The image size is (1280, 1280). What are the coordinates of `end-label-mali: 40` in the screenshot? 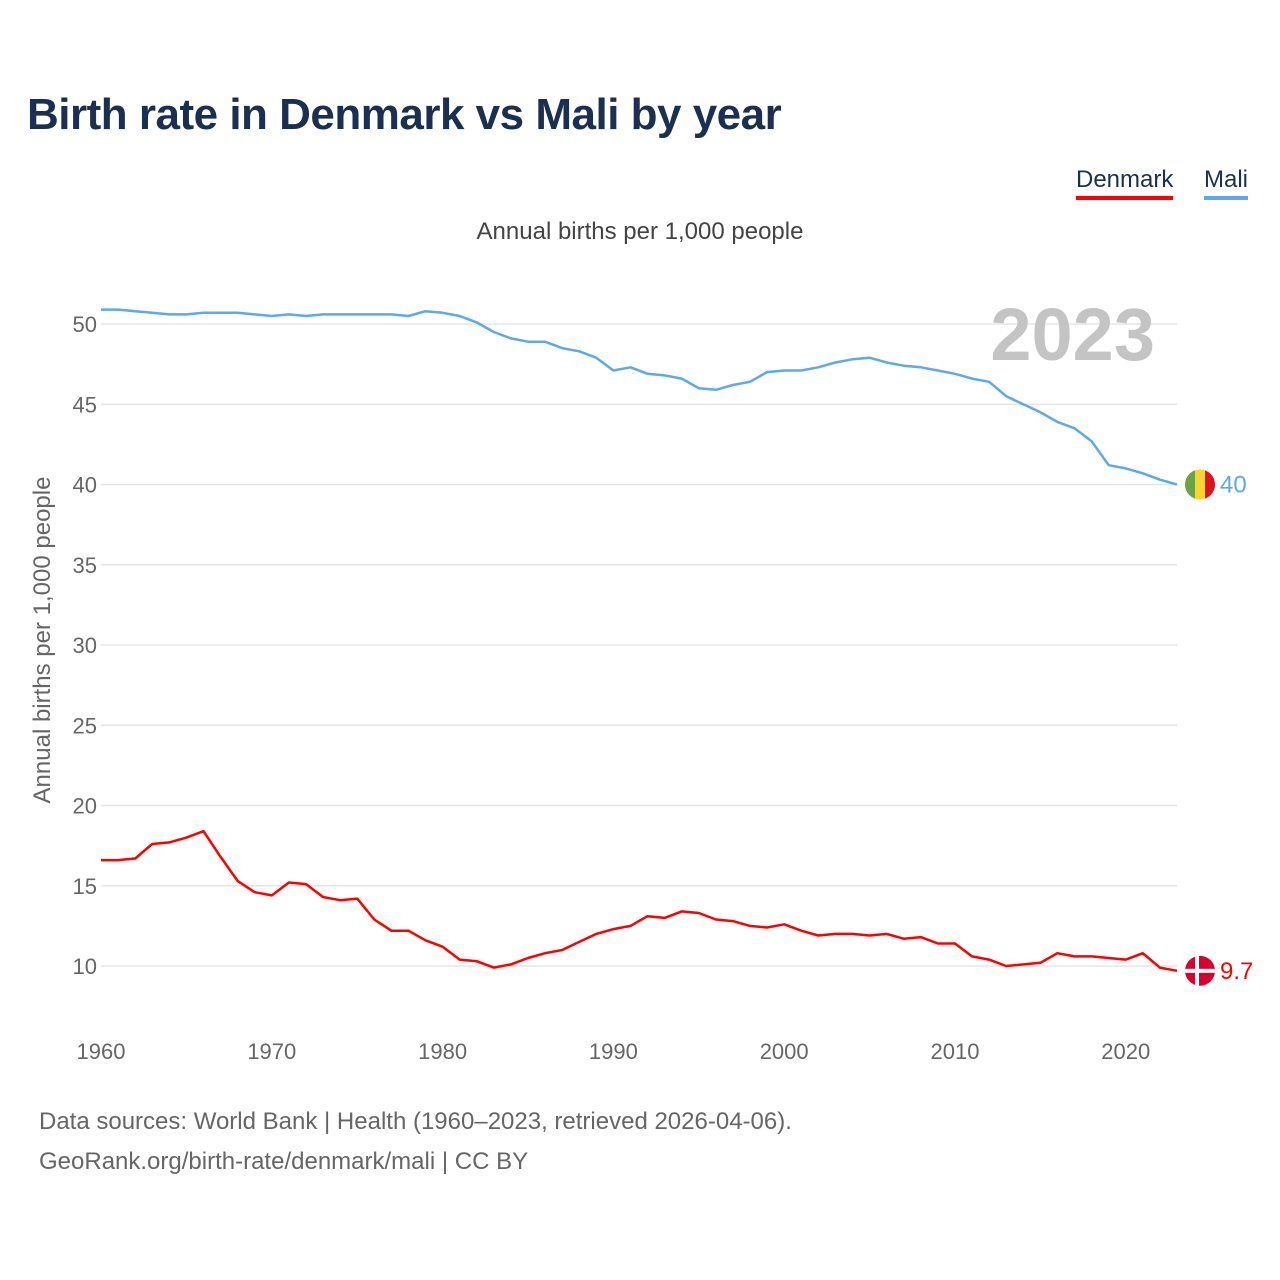 It's located at (1233, 485).